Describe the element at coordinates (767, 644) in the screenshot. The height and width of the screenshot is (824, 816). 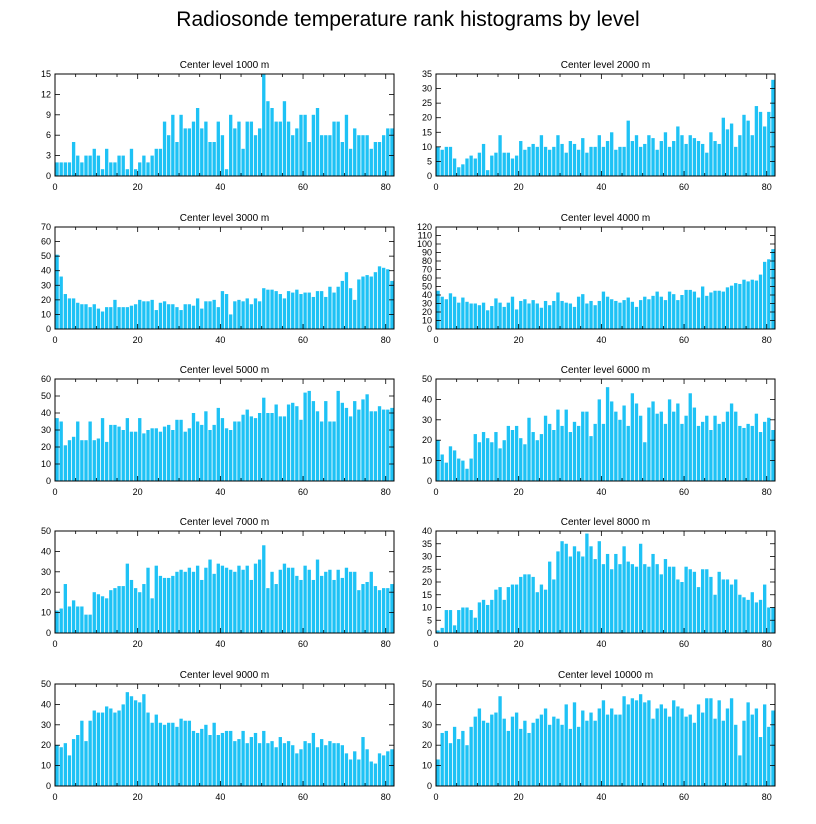
I see `x-tick-label: 80` at that location.